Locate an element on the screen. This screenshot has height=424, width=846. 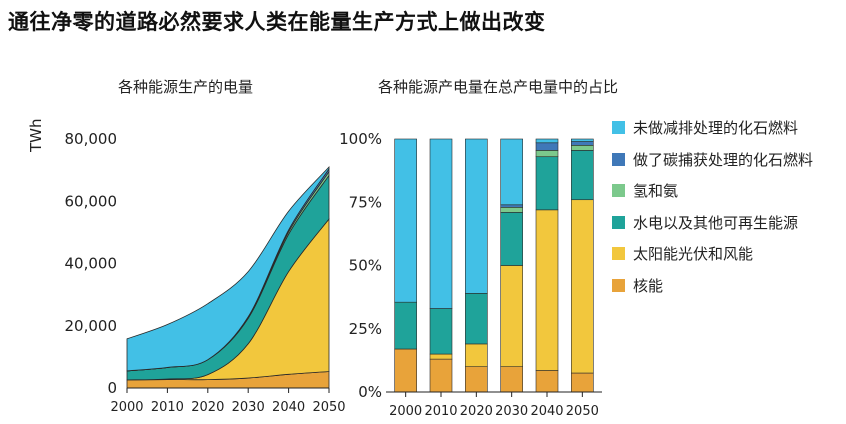
bar-y-tick-label: 0% is located at coordinates (370, 392).